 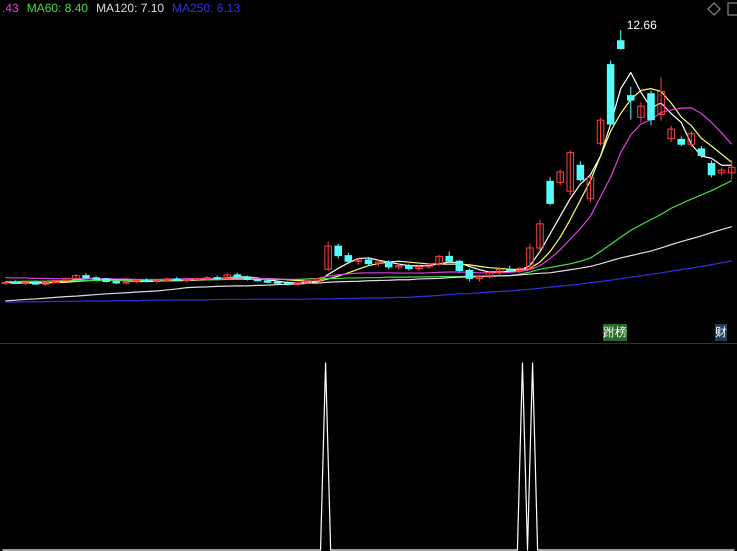 I want to click on annotation: 12.66, so click(x=642, y=25).